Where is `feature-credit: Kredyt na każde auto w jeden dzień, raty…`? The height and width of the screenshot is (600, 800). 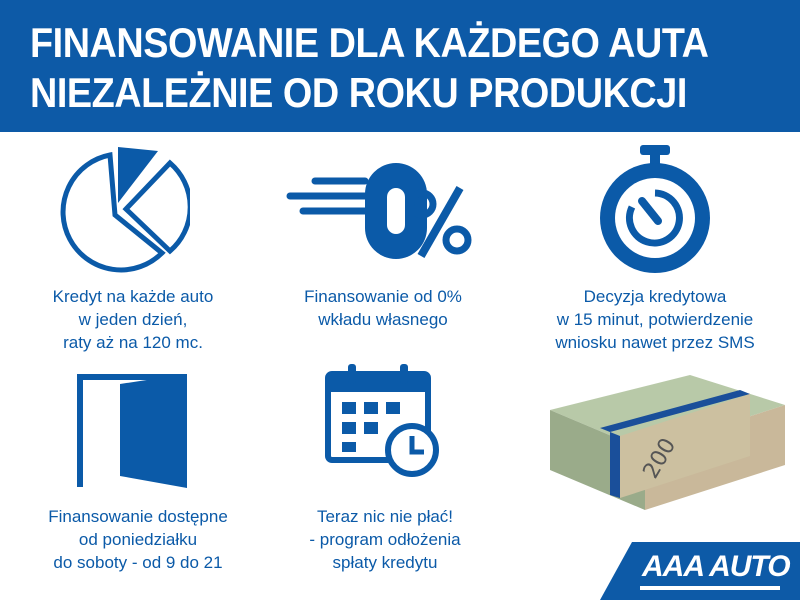
feature-credit: Kredyt na każde auto w jeden dzień, raty… is located at coordinates (133, 319).